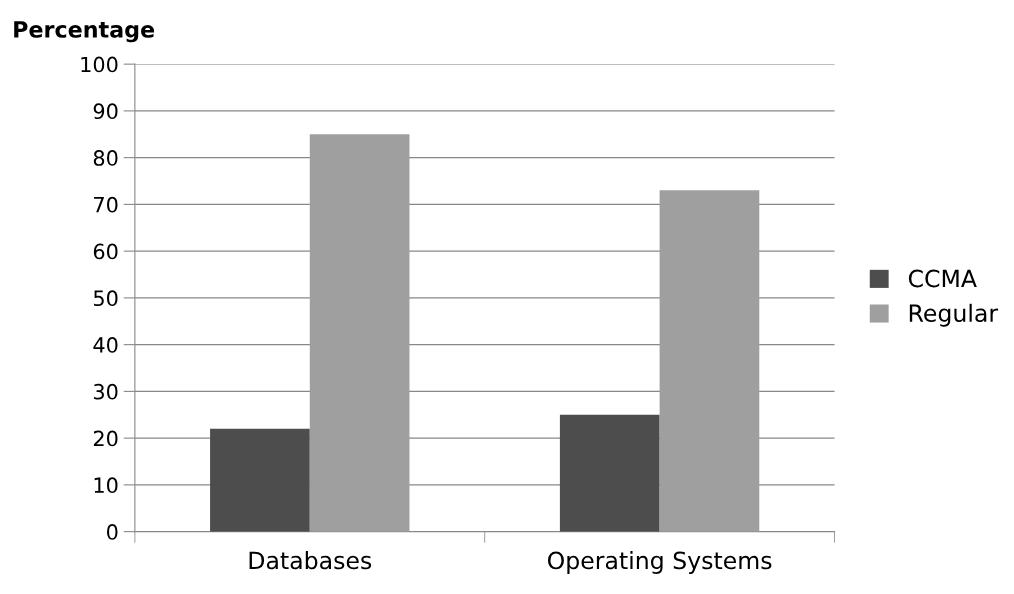  Describe the element at coordinates (954, 315) in the screenshot. I see `legend-label: Regular` at that location.